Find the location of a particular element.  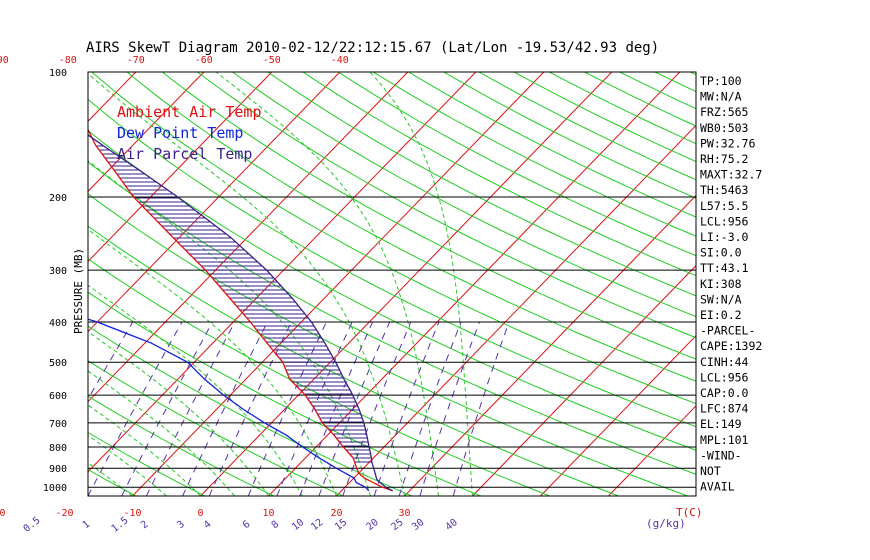

pressure-tick-label: 300 is located at coordinates (58, 271).